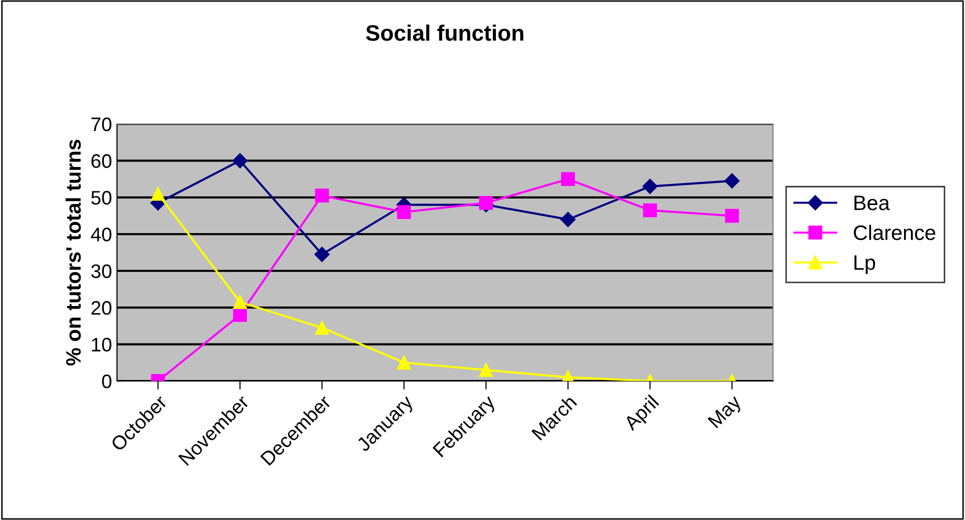  Describe the element at coordinates (101, 235) in the screenshot. I see `y-tick-label: 40` at that location.